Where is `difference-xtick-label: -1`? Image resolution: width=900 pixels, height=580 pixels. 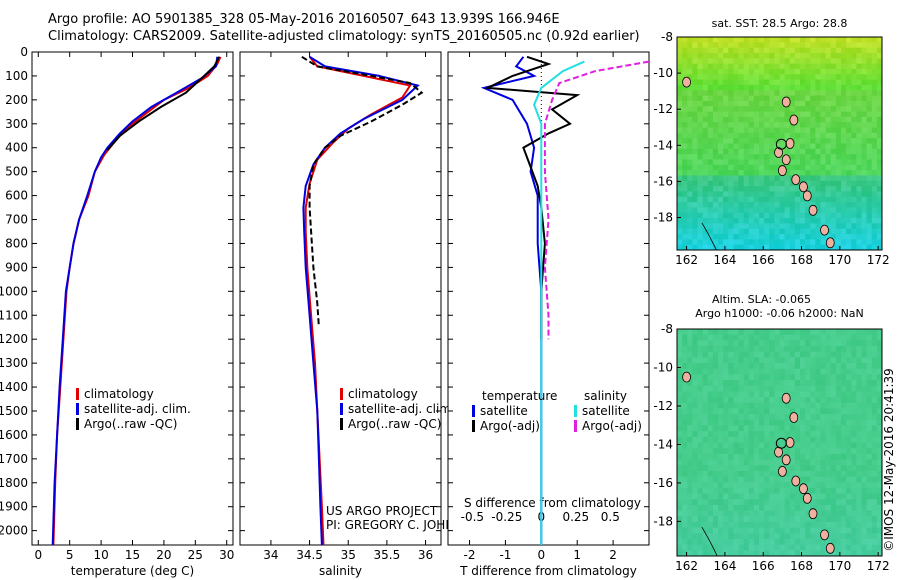 difference-xtick-label: -1 is located at coordinates (505, 555).